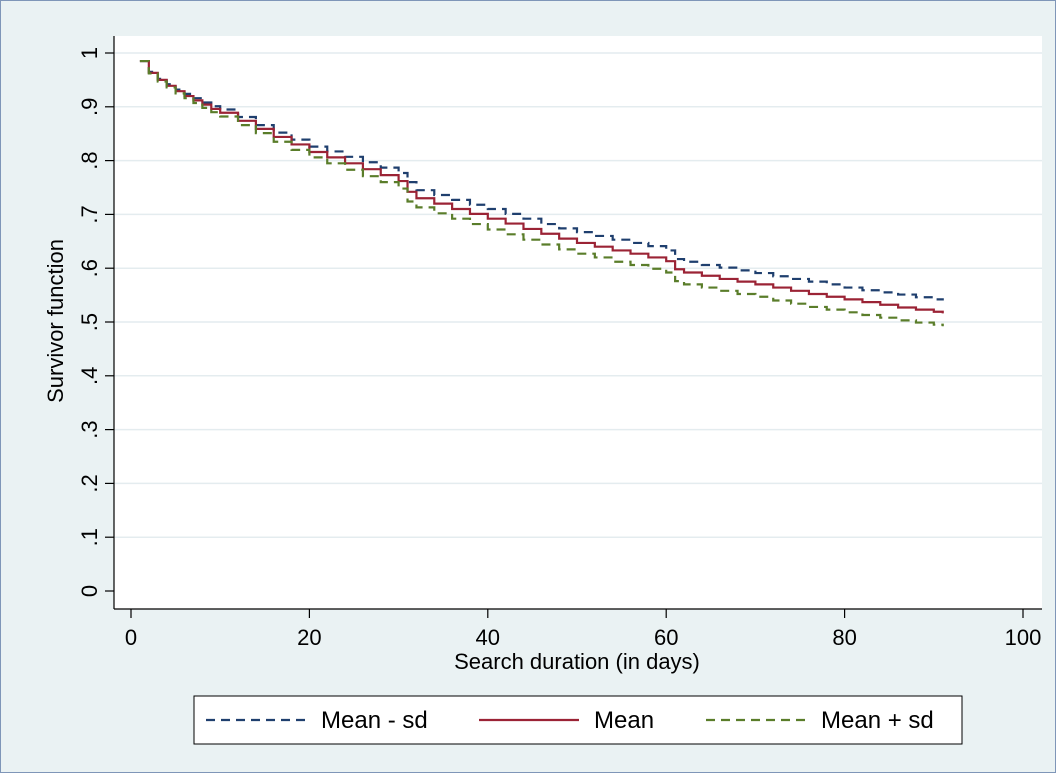 Image resolution: width=1056 pixels, height=773 pixels. What do you see at coordinates (89, 483) in the screenshot?
I see `y-tick-label: .2` at bounding box center [89, 483].